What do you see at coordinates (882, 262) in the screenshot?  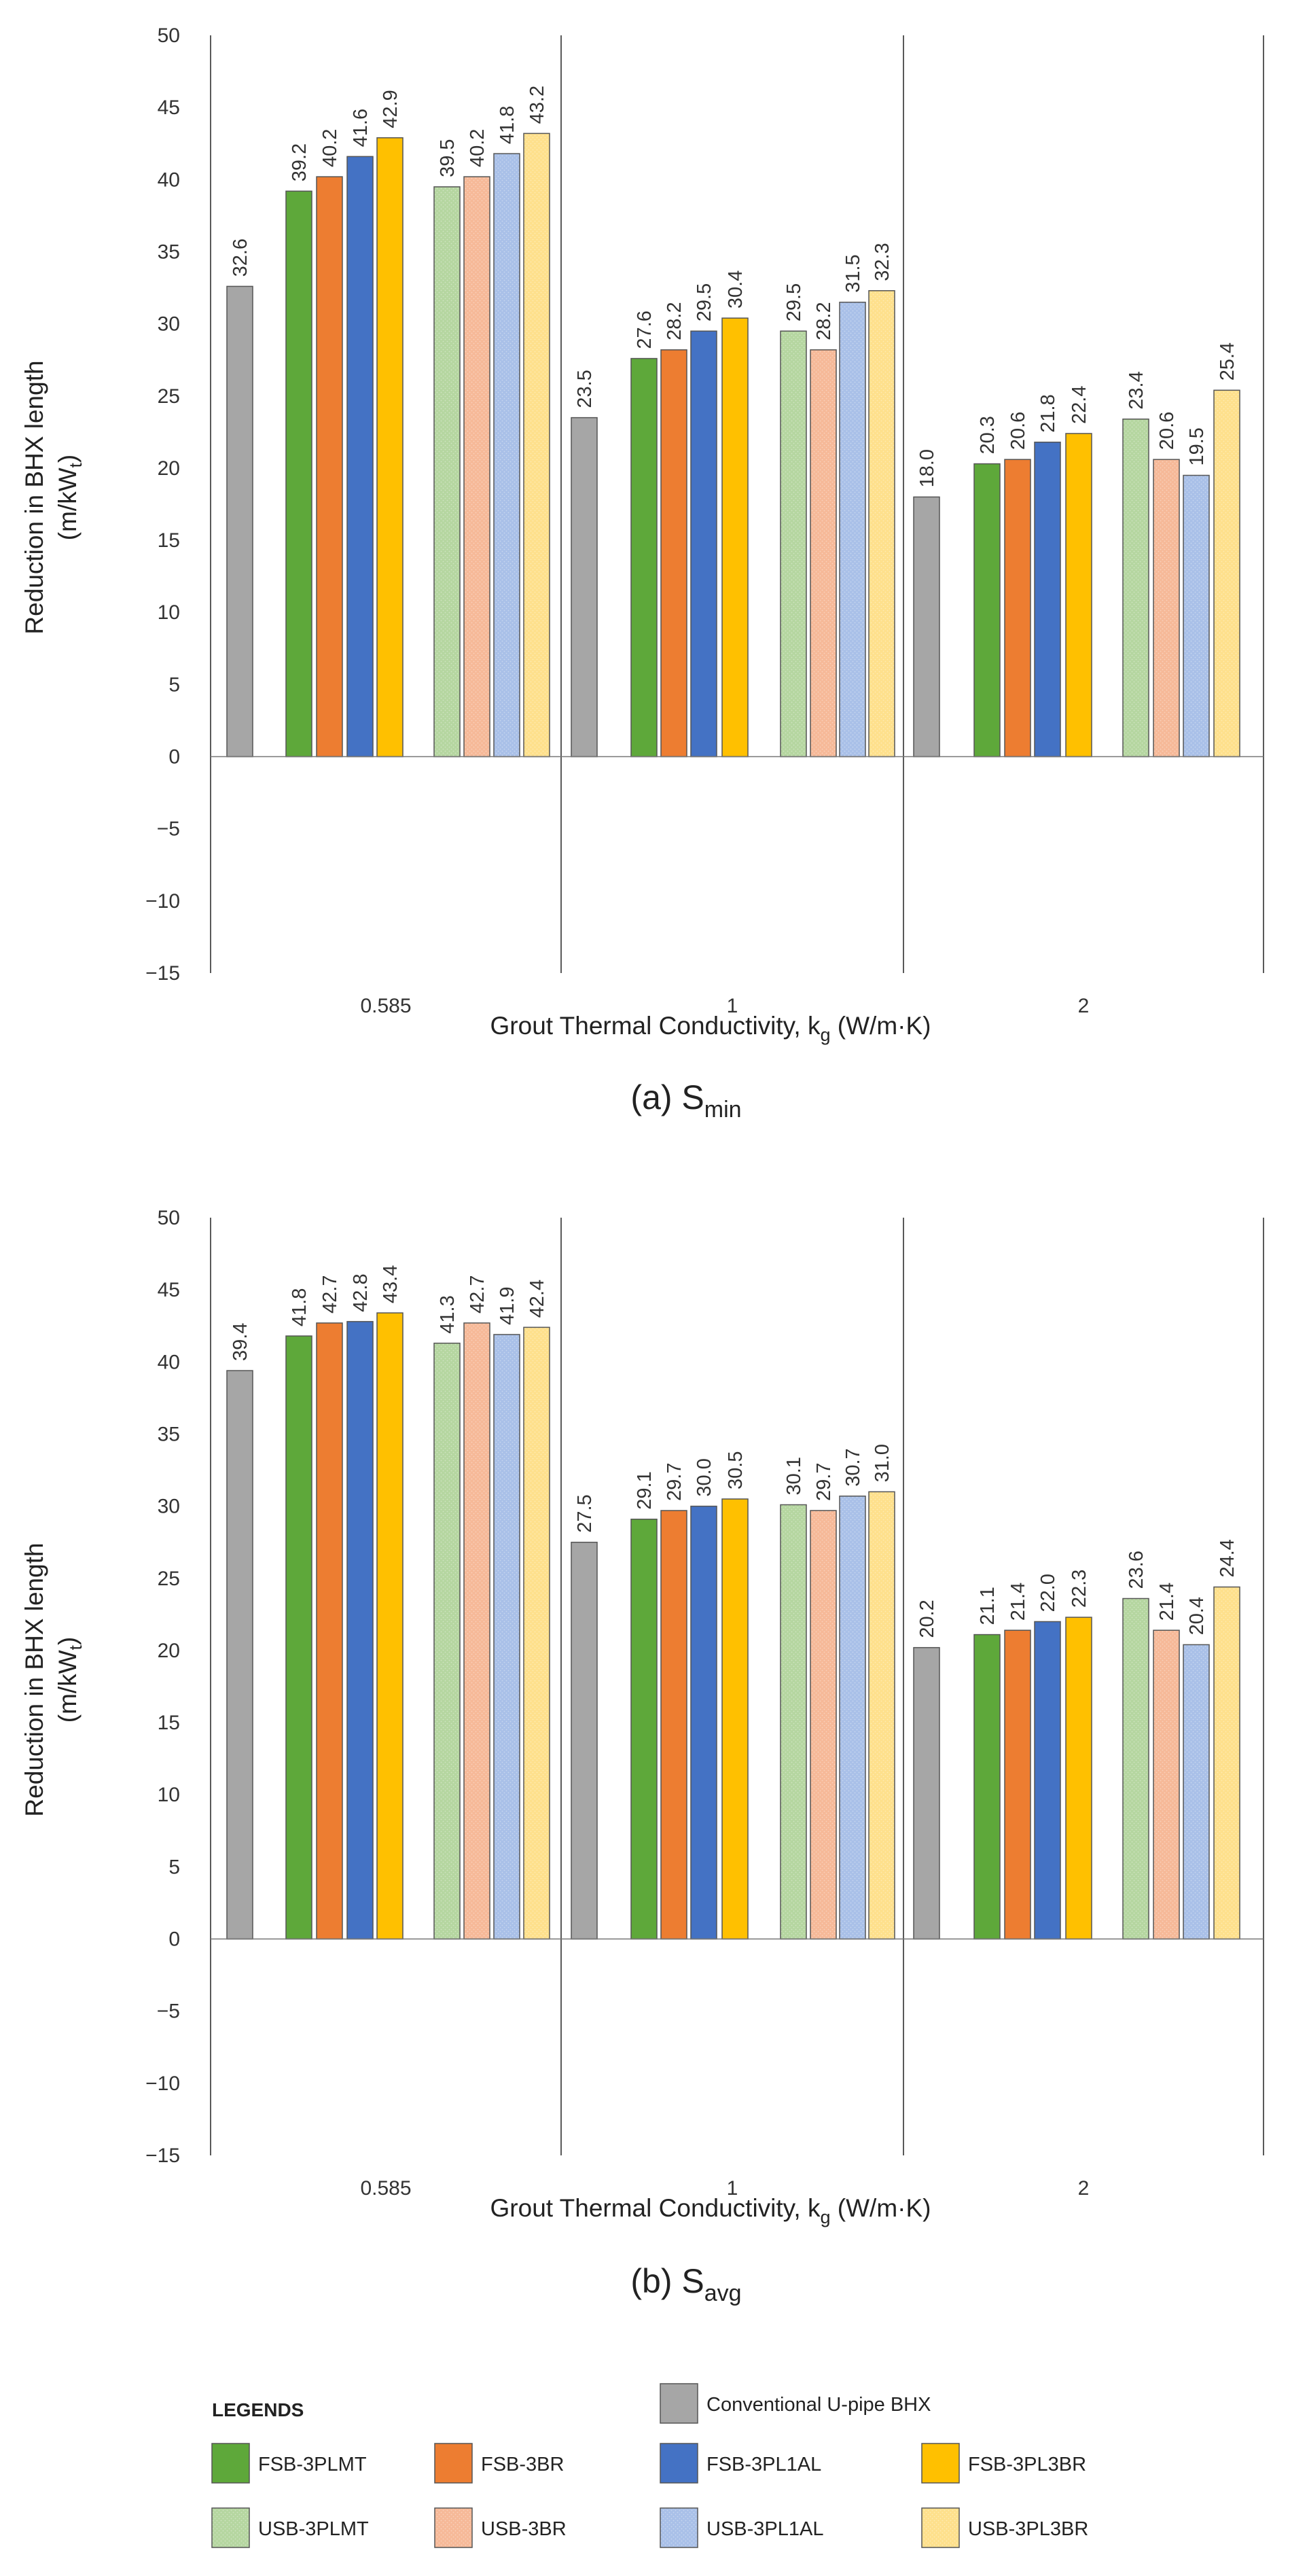 I see `data-label: 32.3` at bounding box center [882, 262].